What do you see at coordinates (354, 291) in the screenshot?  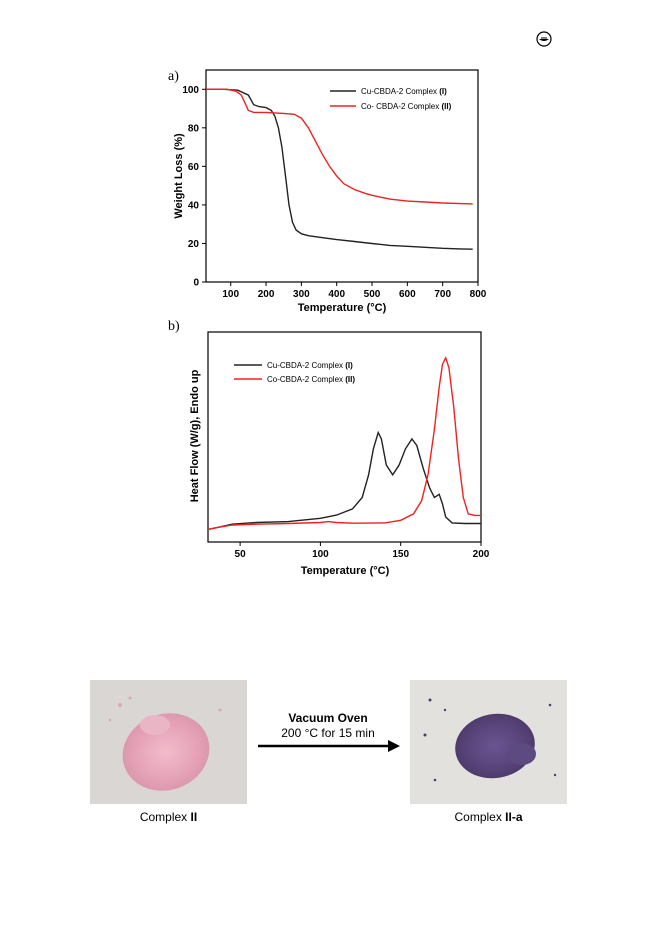 I see `x-ticks: 100 200 300 400 500 600 700 800` at bounding box center [354, 291].